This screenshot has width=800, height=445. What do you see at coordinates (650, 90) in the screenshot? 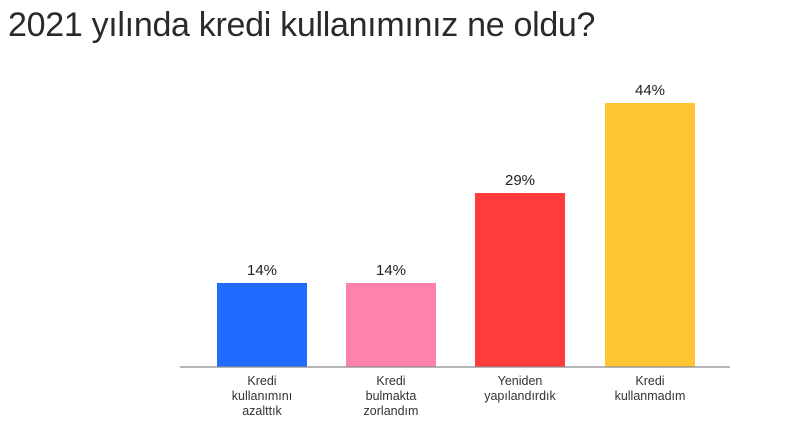
I see `data-label-4: 44%` at bounding box center [650, 90].